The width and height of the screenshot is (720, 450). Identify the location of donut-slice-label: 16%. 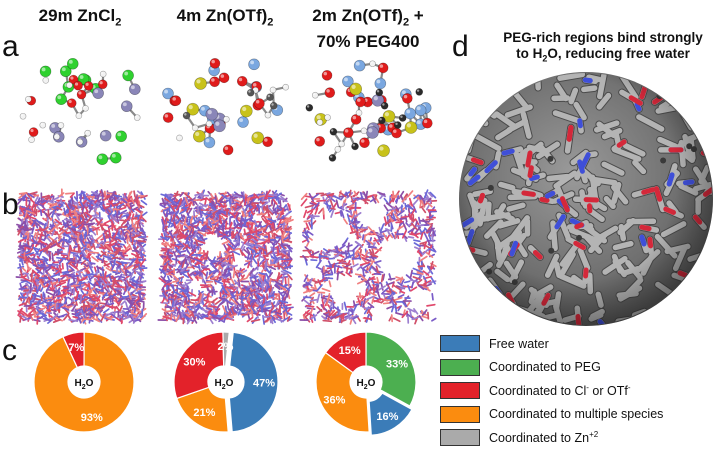
(387, 417).